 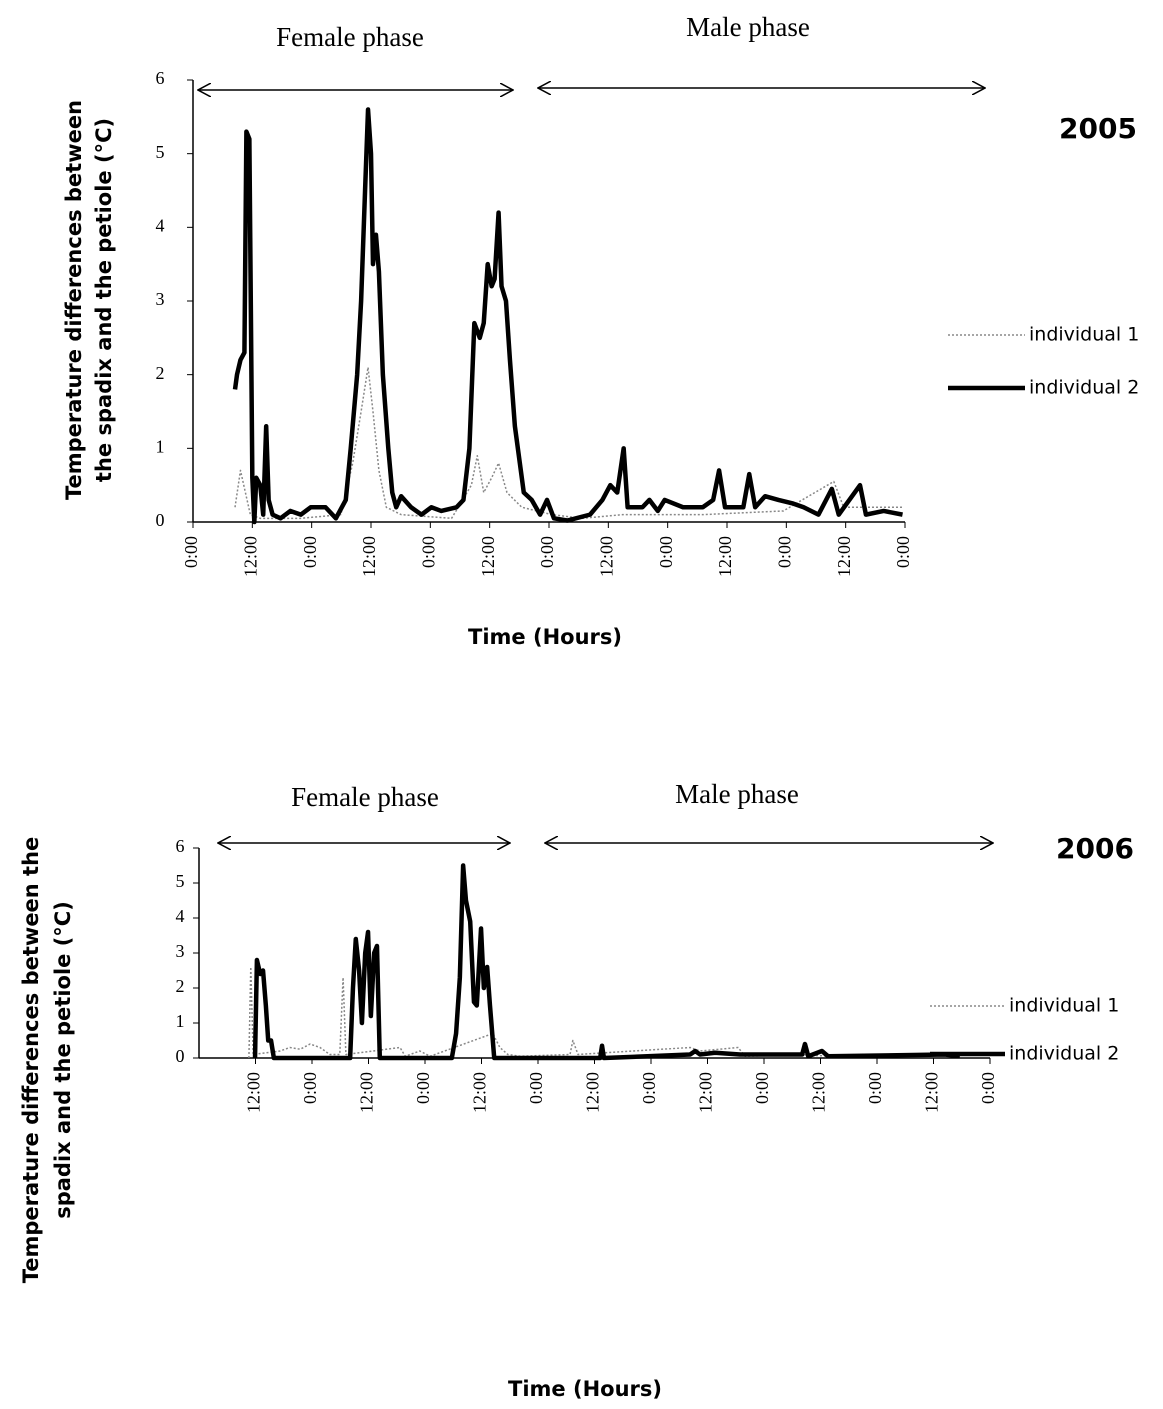 What do you see at coordinates (1095, 848) in the screenshot?
I see `chart-title: 2006` at bounding box center [1095, 848].